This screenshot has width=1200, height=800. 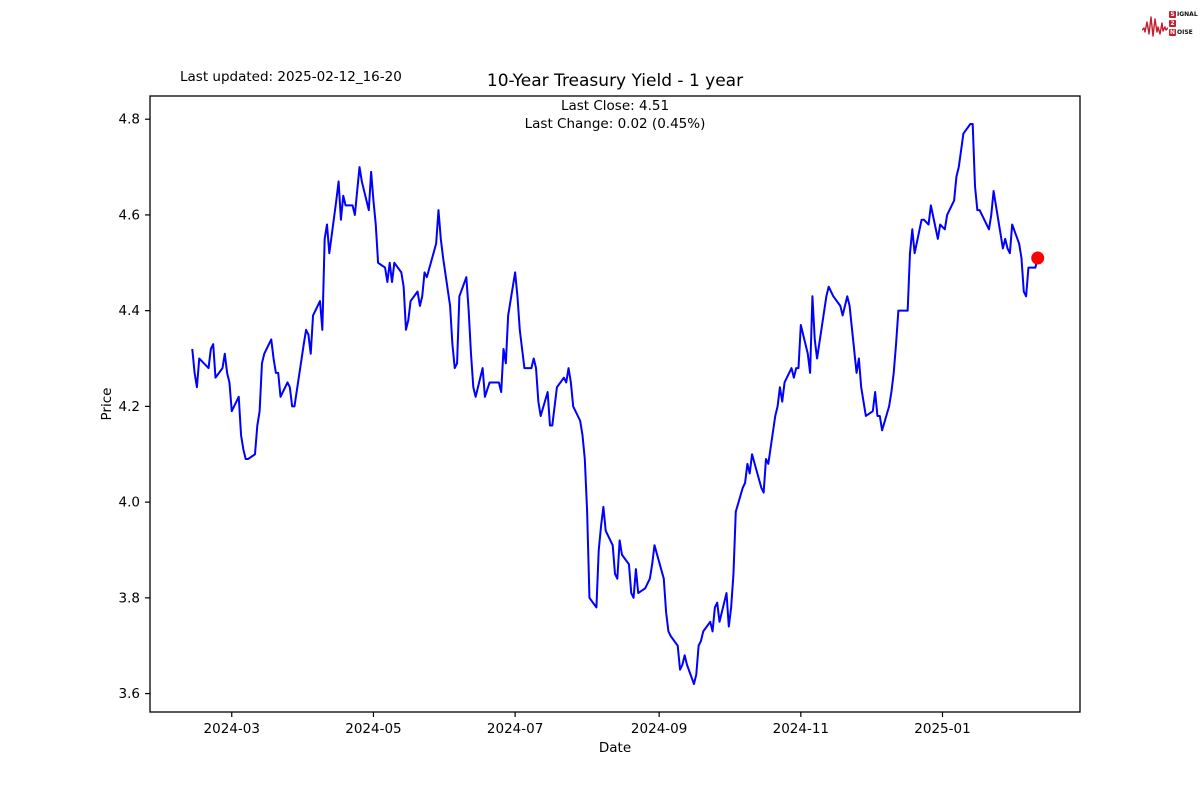 I want to click on x-tick-label: 2024-07, so click(x=515, y=729).